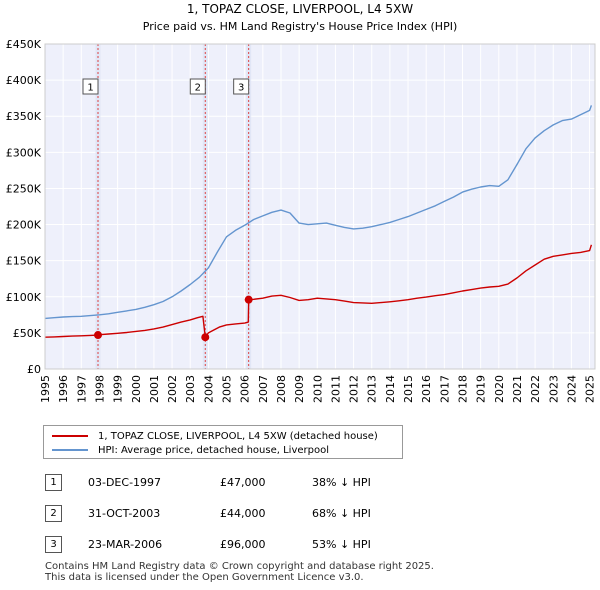 This screenshot has height=590, width=600. I want to click on x-tick-label: 2000, so click(136, 389).